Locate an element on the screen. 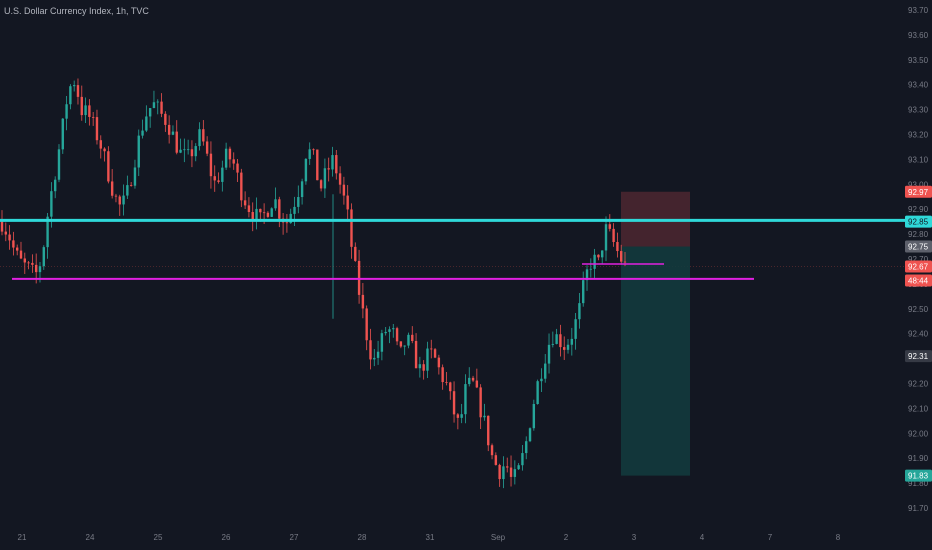 This screenshot has height=550, width=932. price-tick-label: 93.30 is located at coordinates (918, 110).